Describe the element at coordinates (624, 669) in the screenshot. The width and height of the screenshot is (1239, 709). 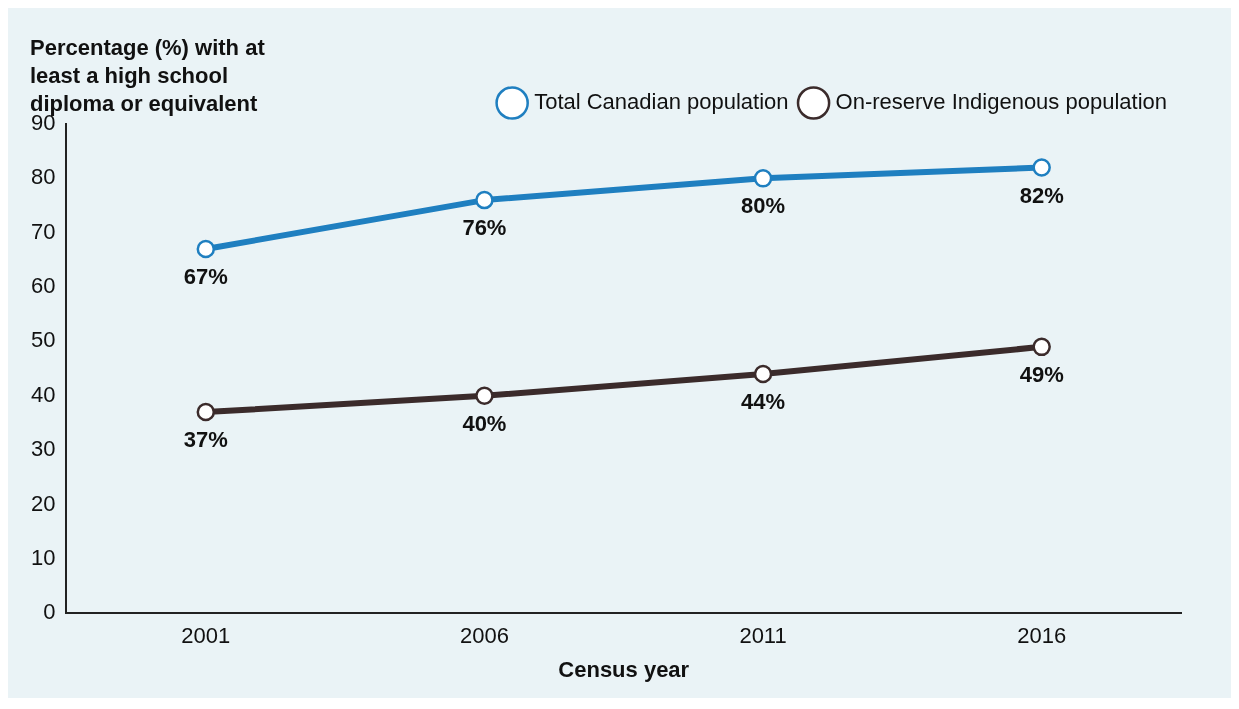
I see `x-axis-title: Census year` at that location.